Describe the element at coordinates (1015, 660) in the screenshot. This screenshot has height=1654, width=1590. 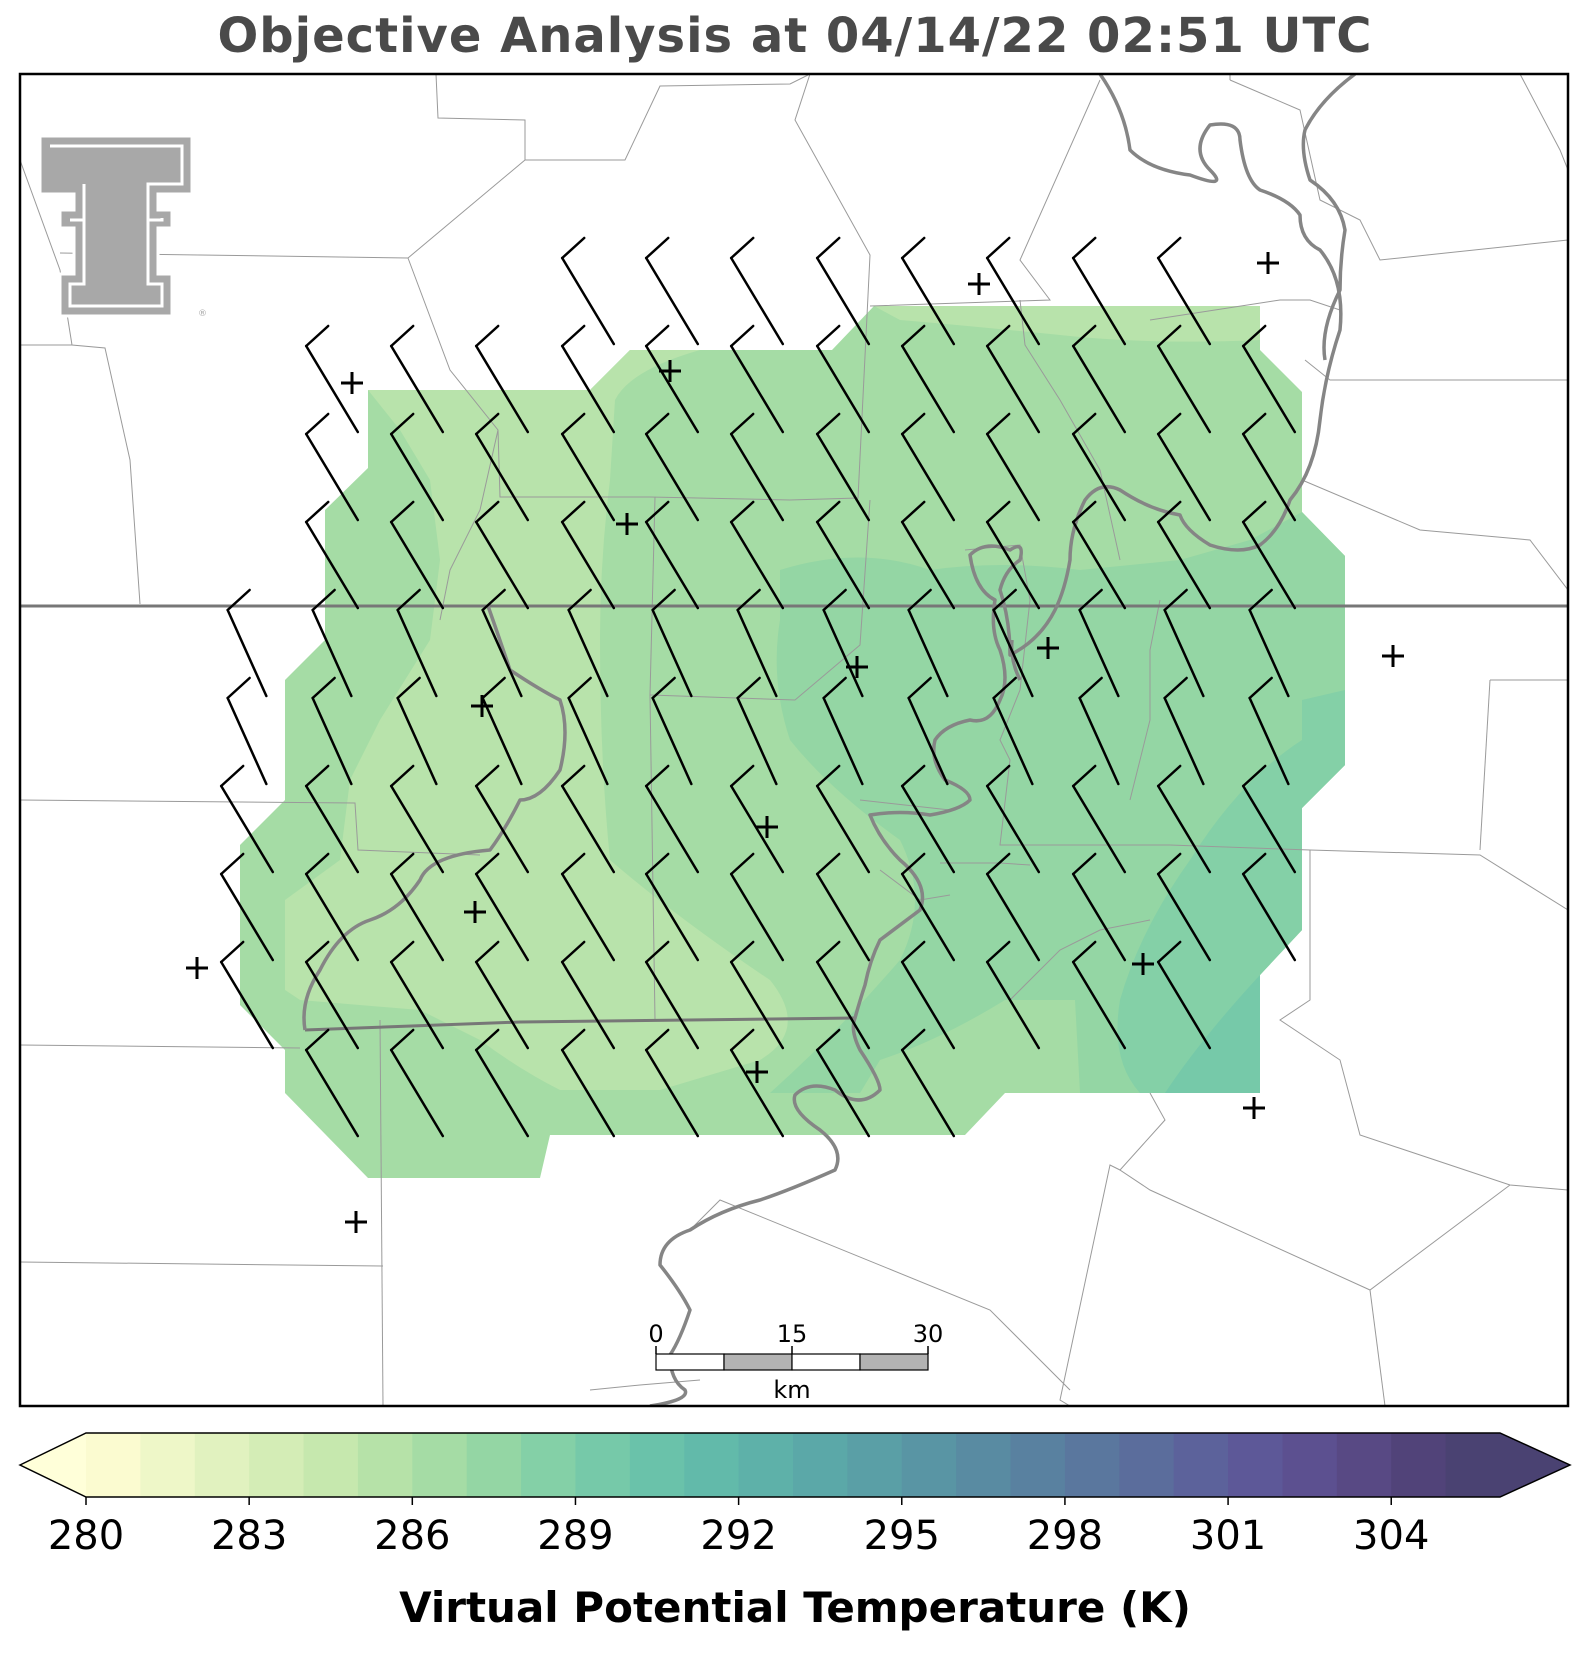
I see `river-loop` at that location.